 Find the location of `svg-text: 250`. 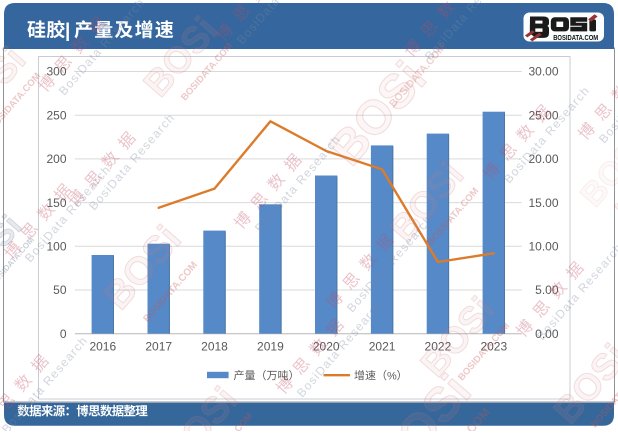

svg-text: 250 is located at coordinates (56, 115).